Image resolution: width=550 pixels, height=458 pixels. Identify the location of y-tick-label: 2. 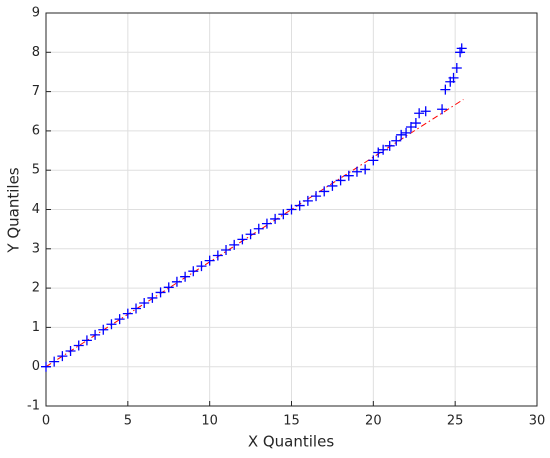
(36, 288).